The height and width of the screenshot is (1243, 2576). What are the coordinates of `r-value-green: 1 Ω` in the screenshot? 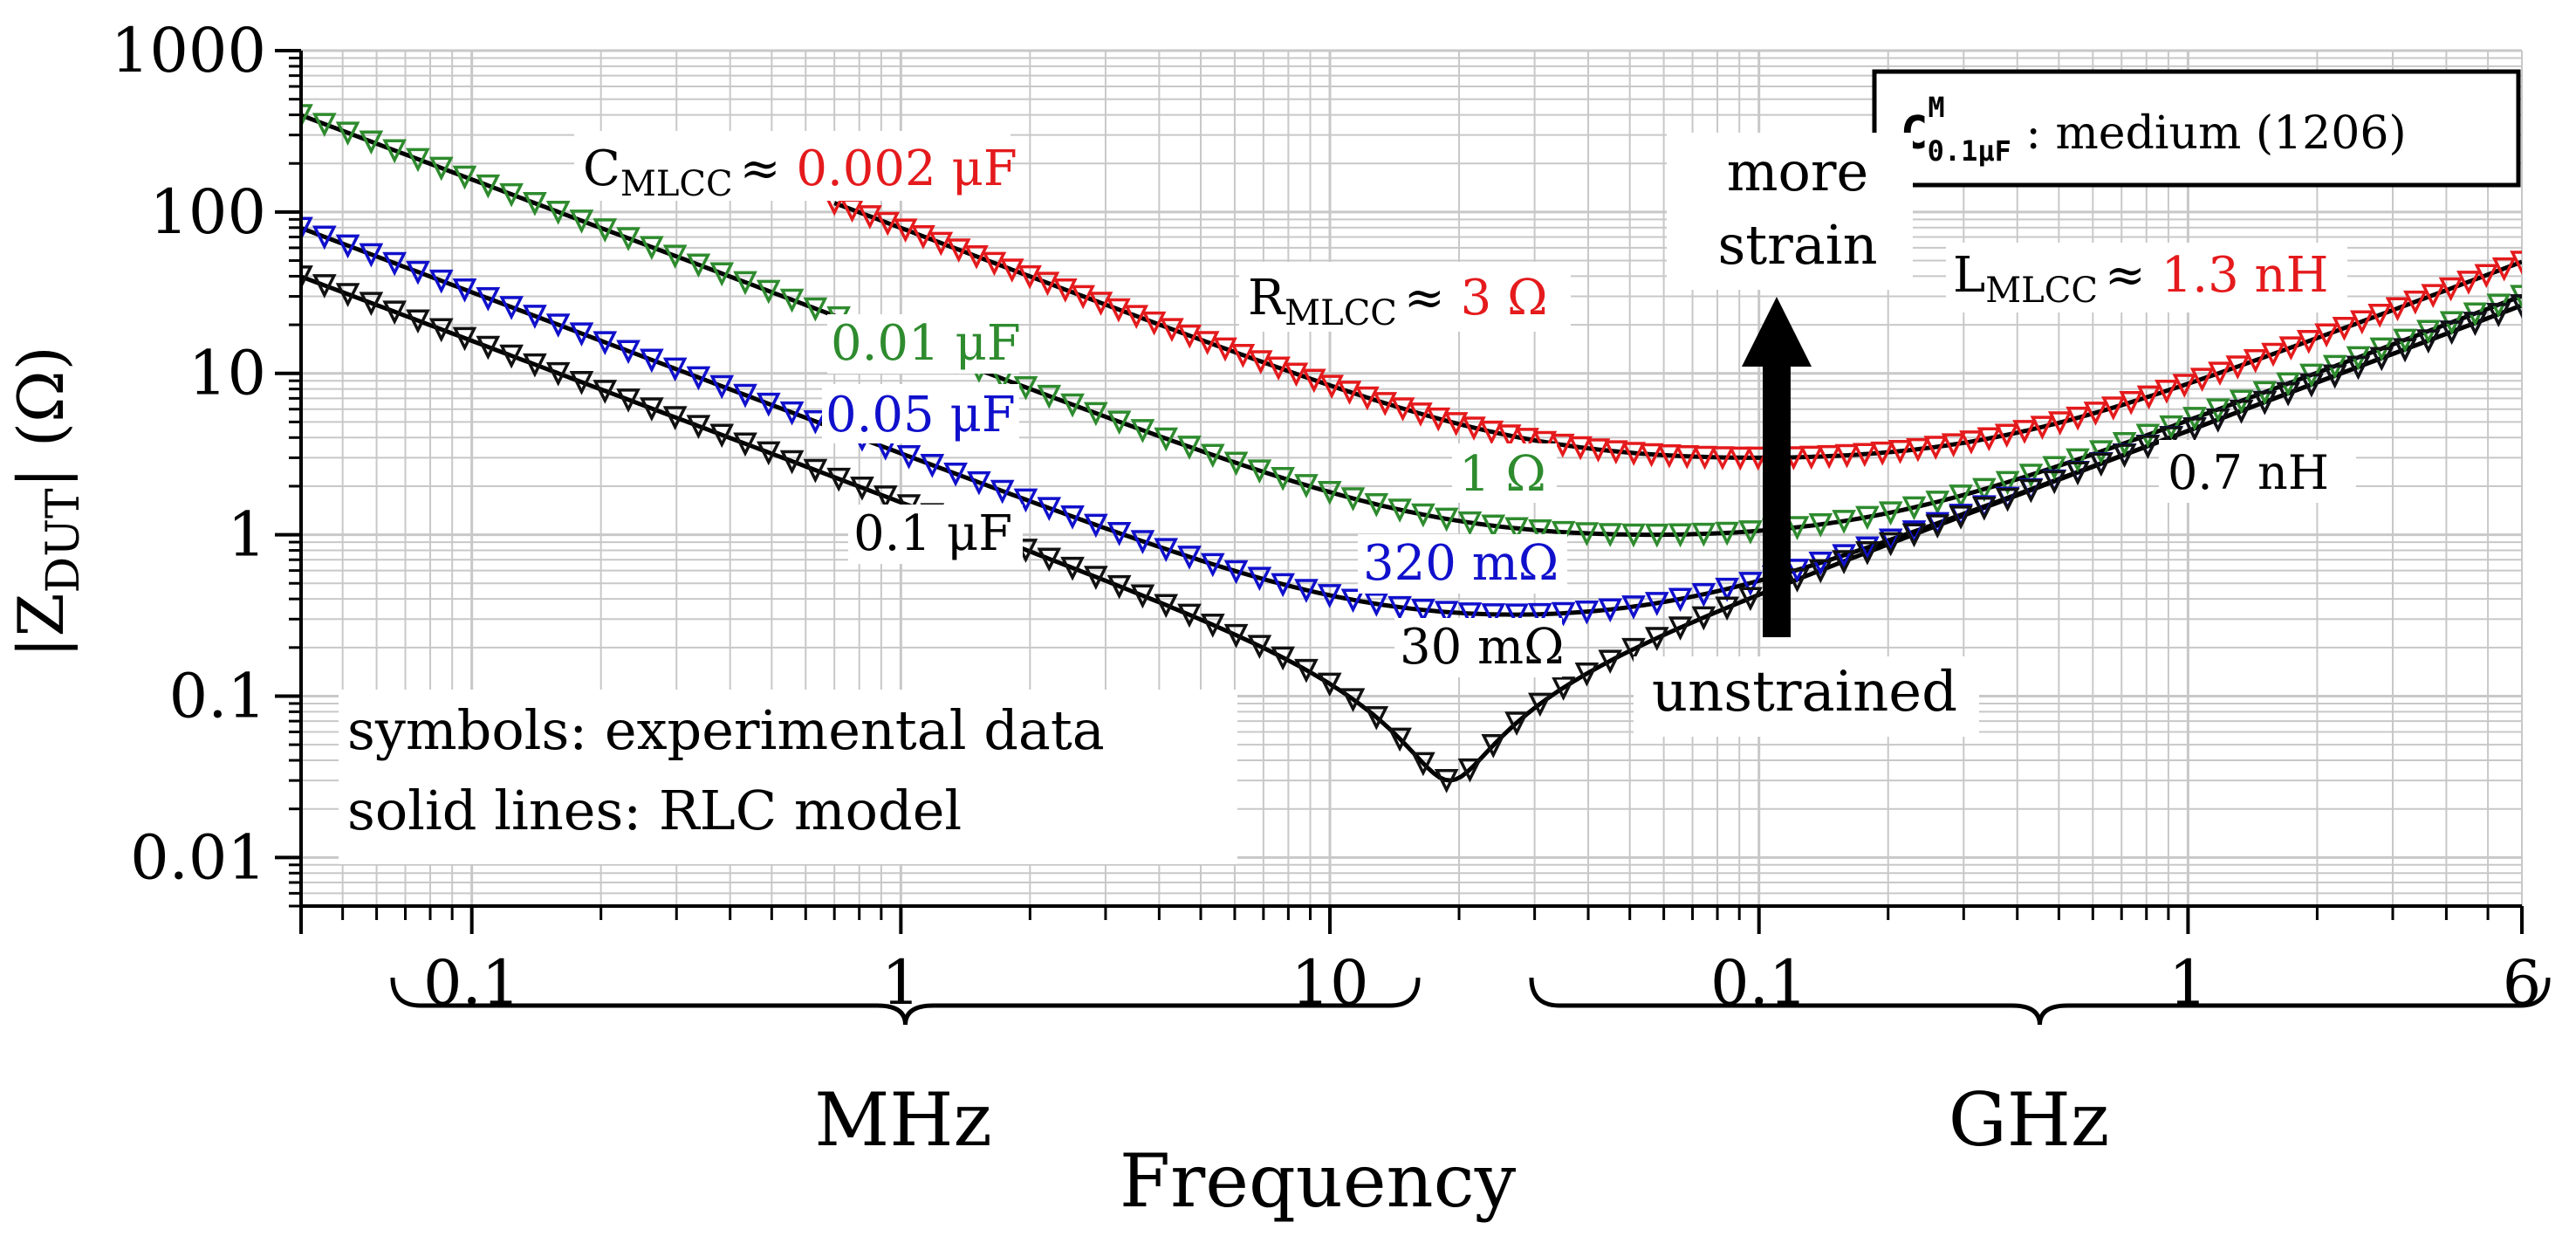 It's located at (1502, 474).